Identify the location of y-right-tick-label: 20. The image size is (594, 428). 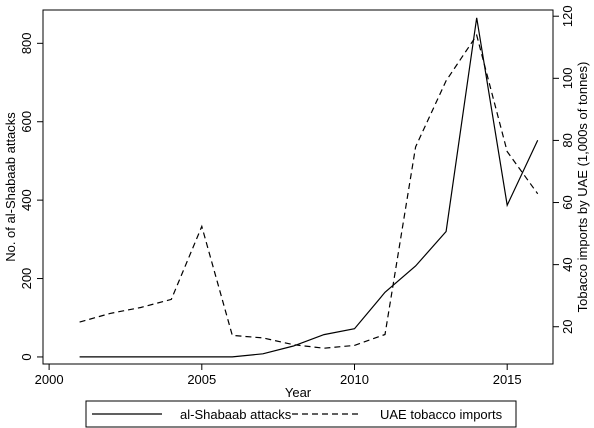
(567, 327).